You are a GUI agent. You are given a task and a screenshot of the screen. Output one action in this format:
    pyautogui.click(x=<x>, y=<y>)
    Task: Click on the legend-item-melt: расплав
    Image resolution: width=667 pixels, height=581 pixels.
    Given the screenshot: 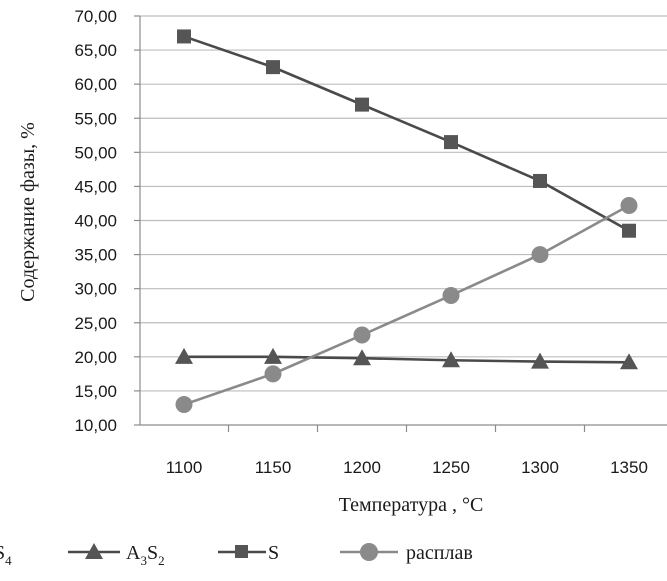 What is the action you would take?
    pyautogui.click(x=406, y=553)
    